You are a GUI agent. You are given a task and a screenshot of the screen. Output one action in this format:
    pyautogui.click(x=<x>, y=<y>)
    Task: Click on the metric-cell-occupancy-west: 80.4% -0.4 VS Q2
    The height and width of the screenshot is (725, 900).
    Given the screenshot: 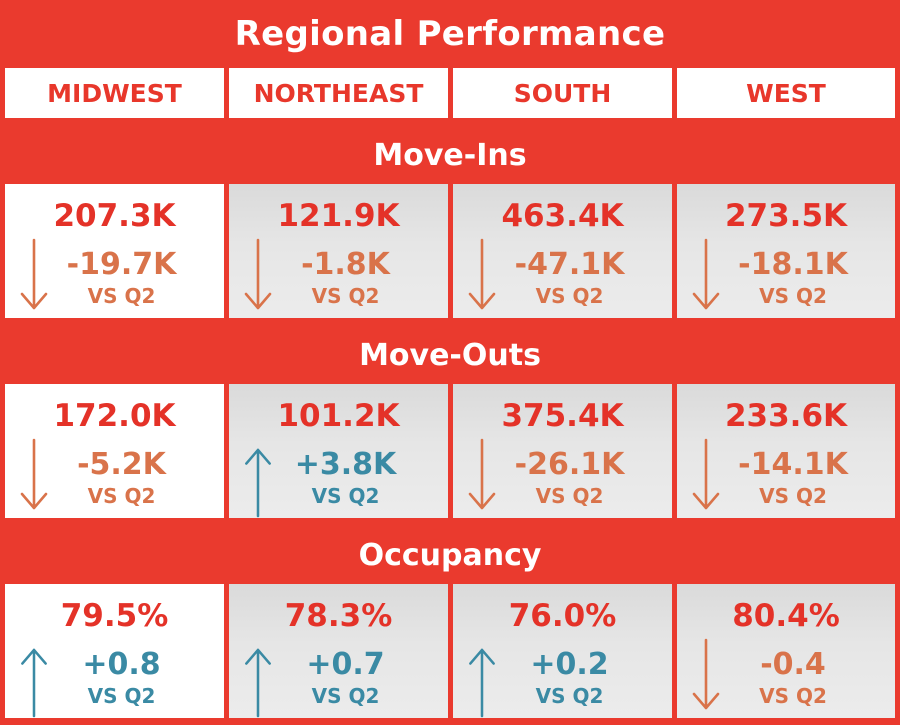 What is the action you would take?
    pyautogui.click(x=786, y=651)
    